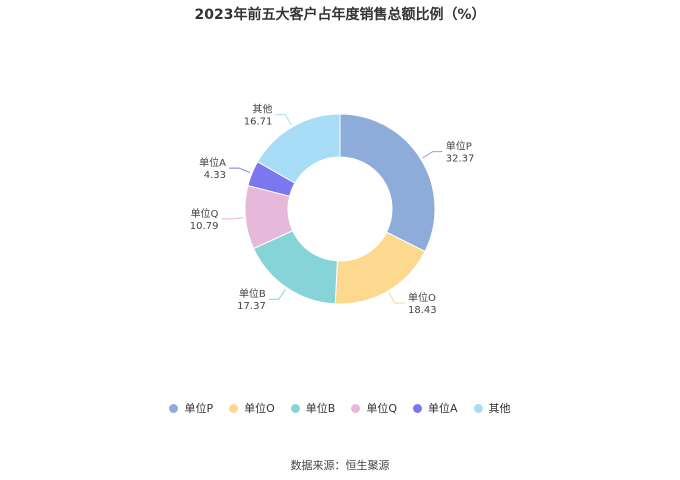 Image resolution: width=680 pixels, height=480 pixels. I want to click on legend-item-单位P: 单位P, so click(191, 408).